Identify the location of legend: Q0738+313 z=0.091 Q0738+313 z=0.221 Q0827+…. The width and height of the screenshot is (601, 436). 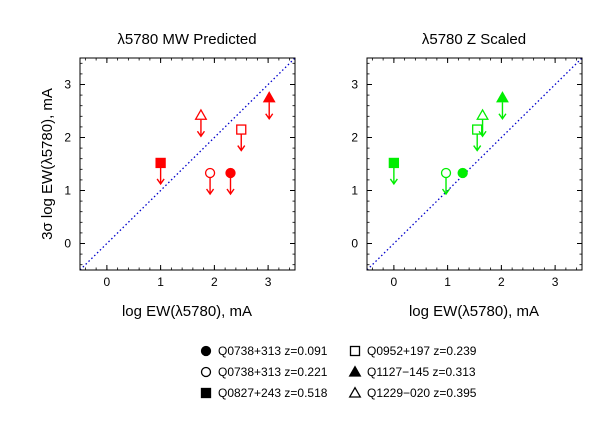
(338, 372).